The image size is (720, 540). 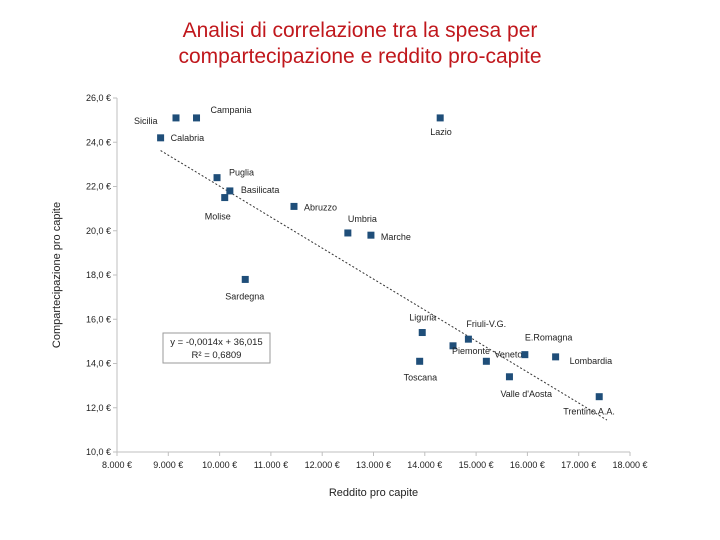 I want to click on point-label-marche: Marche, so click(x=396, y=237).